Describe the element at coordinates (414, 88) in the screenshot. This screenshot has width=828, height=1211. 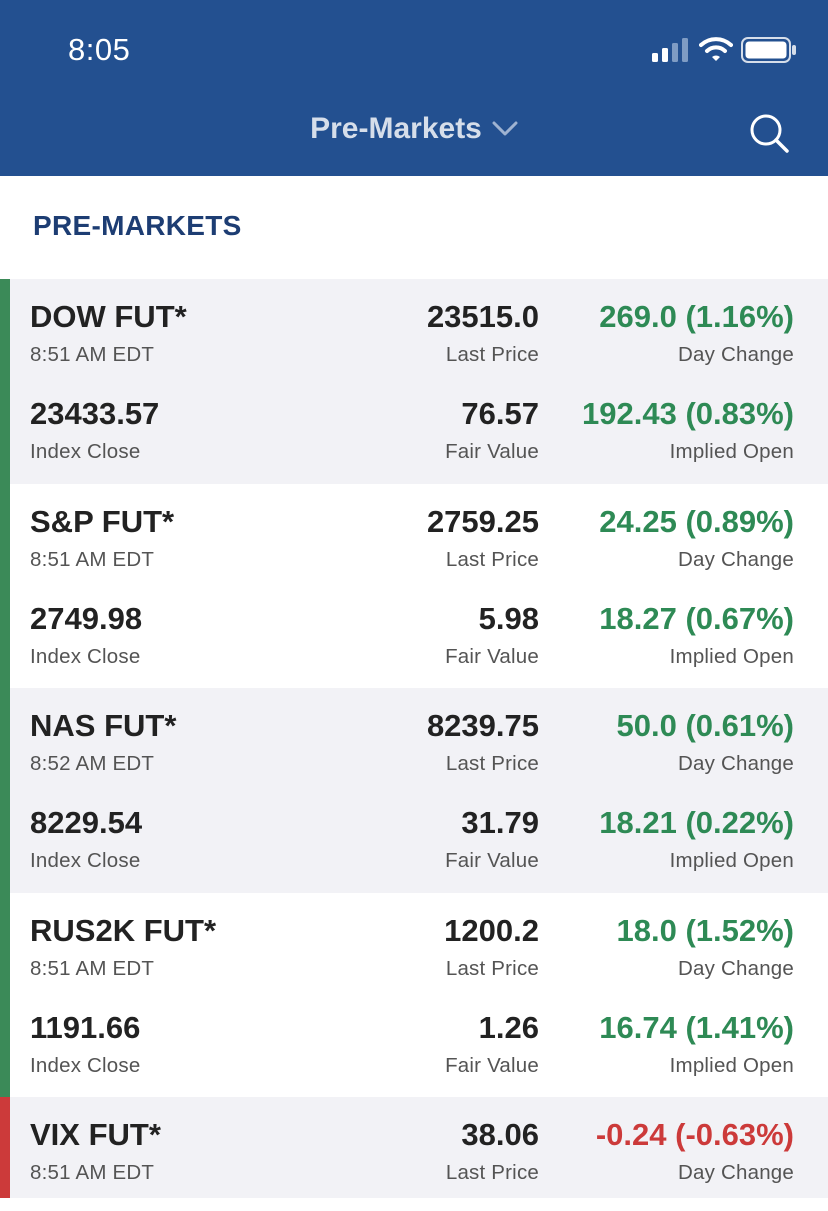
I see `app-header: 8:05 Pre-Markets` at that location.